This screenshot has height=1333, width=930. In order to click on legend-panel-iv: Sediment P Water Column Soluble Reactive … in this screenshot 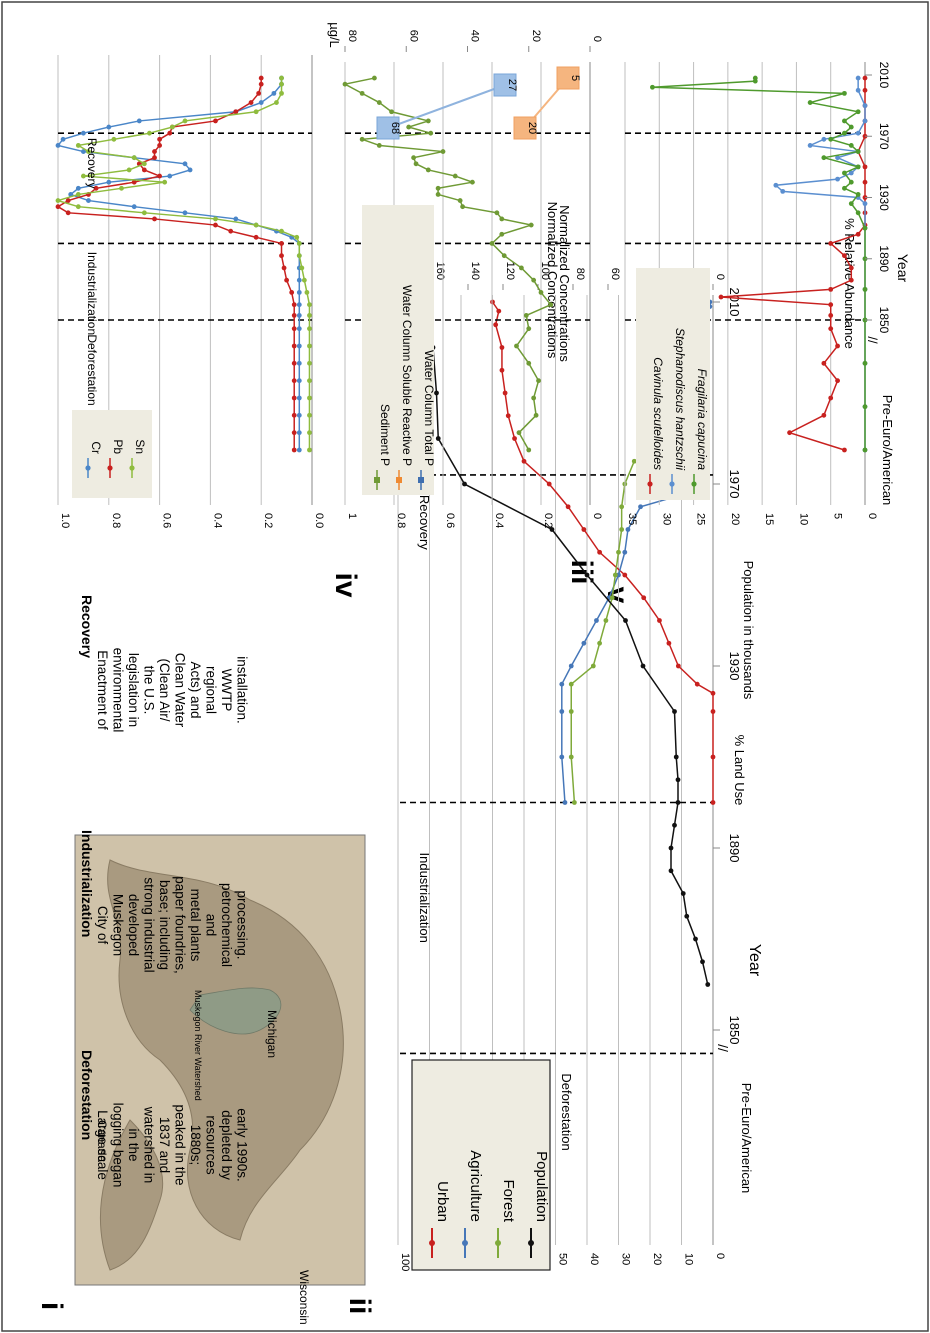, I will do `click(399, 350)`.